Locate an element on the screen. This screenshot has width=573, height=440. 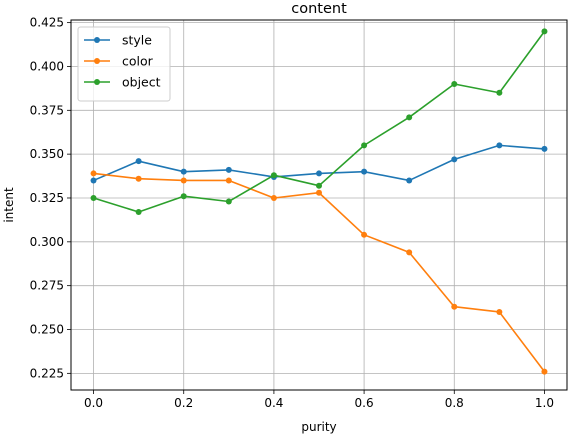
y-tick-label: 0.350 is located at coordinates (47, 154).